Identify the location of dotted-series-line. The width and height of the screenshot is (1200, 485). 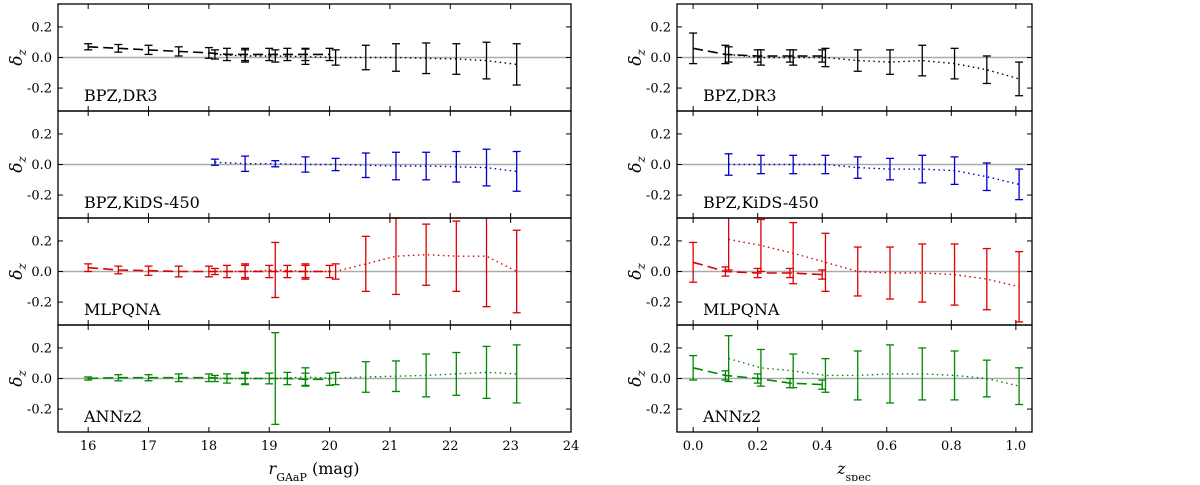
(874, 66).